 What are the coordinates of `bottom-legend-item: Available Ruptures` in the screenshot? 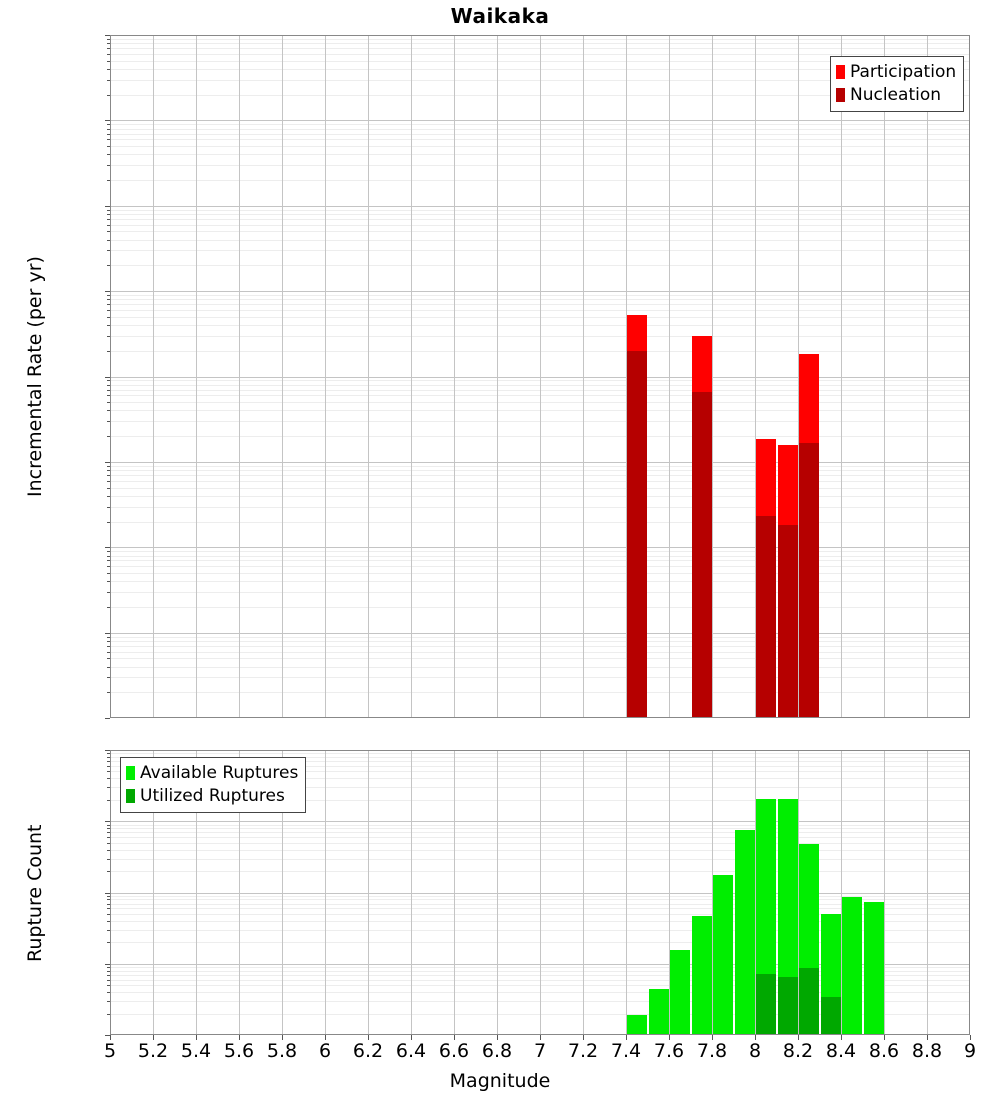 It's located at (212, 773).